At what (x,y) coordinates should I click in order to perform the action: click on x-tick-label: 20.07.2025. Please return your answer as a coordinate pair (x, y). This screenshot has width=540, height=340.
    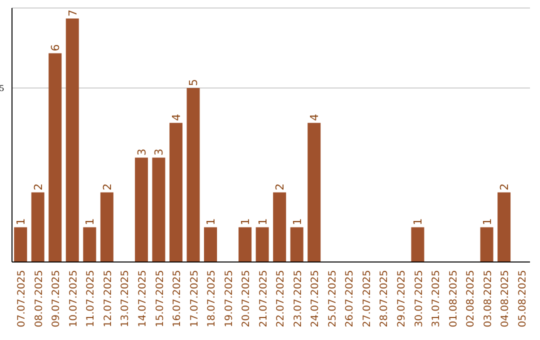
    Looking at the image, I should click on (246, 299).